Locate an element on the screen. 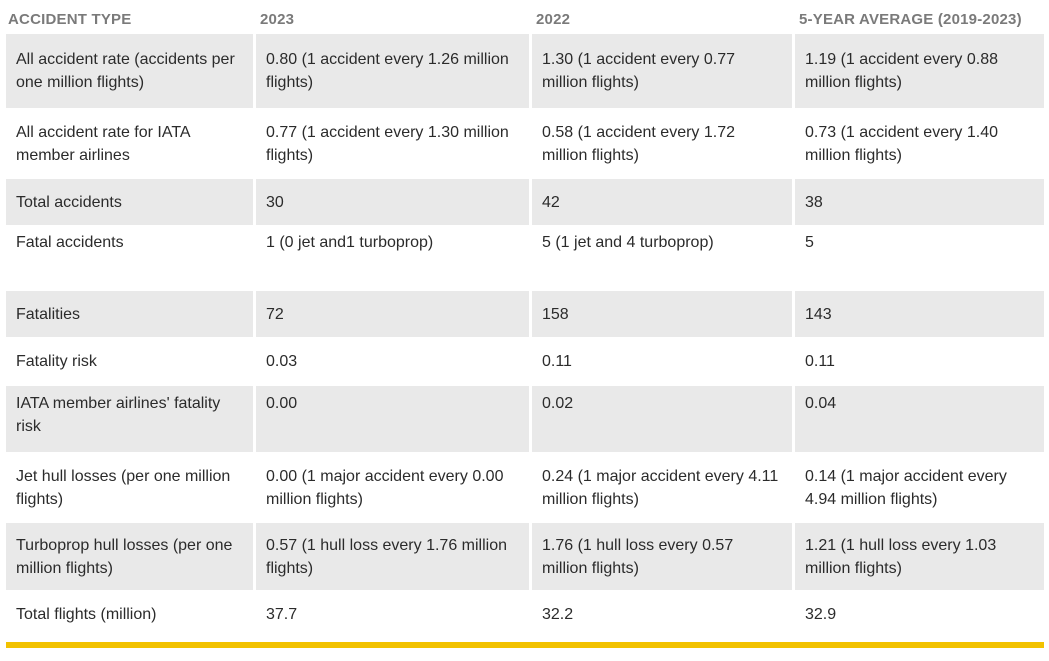  column-header: ACCIDENT TYPE is located at coordinates (70, 19).